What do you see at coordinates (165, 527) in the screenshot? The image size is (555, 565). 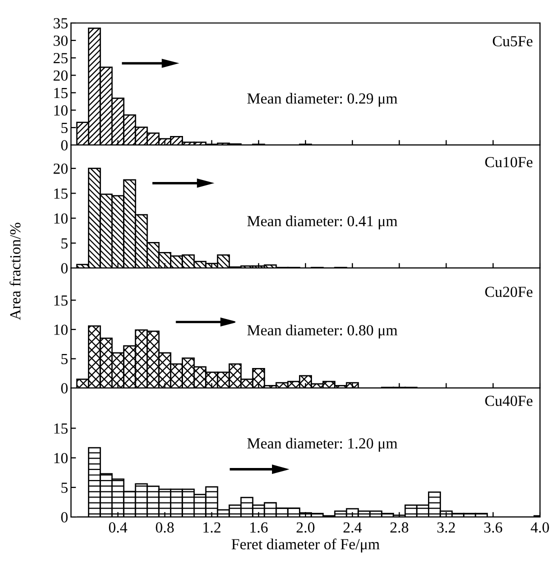 I see `x-tick-label: 0.8` at bounding box center [165, 527].